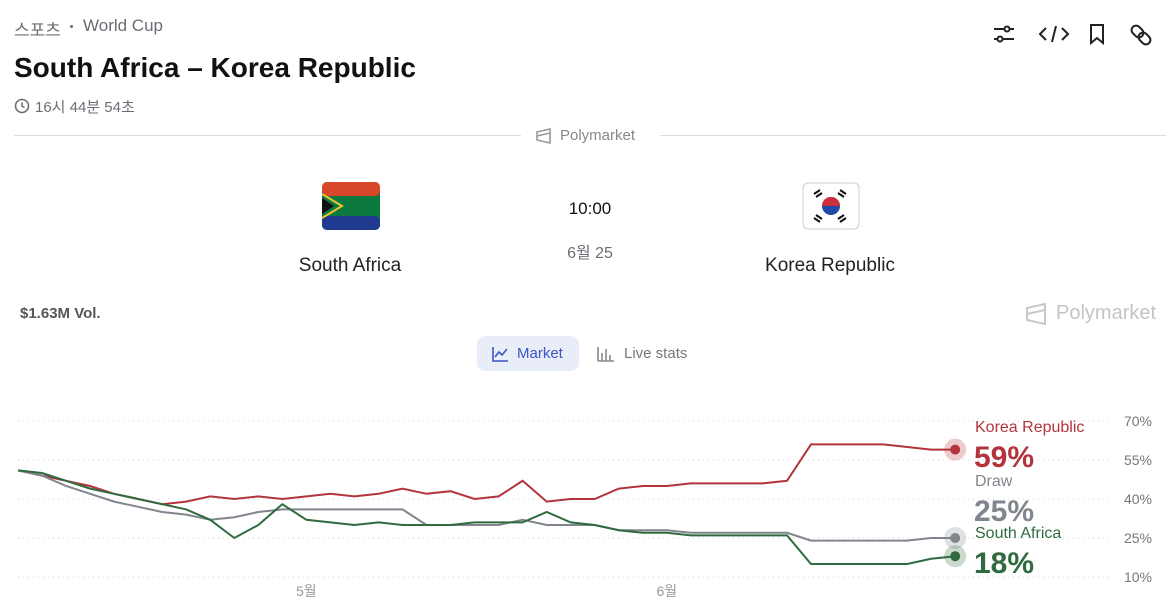 This screenshot has width=1172, height=606. Describe the element at coordinates (656, 353) in the screenshot. I see `tab-label: Live stats` at that location.